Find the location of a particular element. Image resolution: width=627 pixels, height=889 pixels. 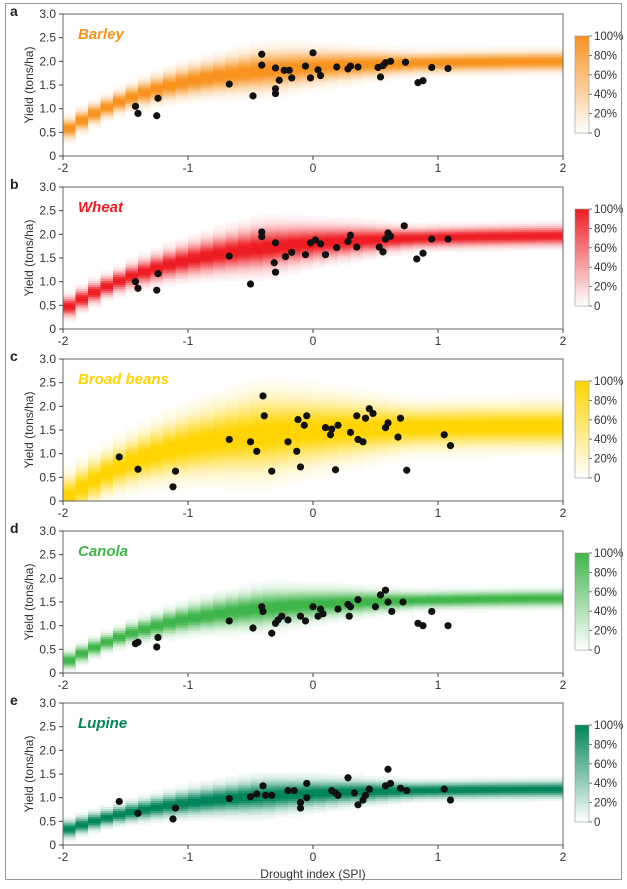

y-tick-label: 2.5 is located at coordinates (47, 211).